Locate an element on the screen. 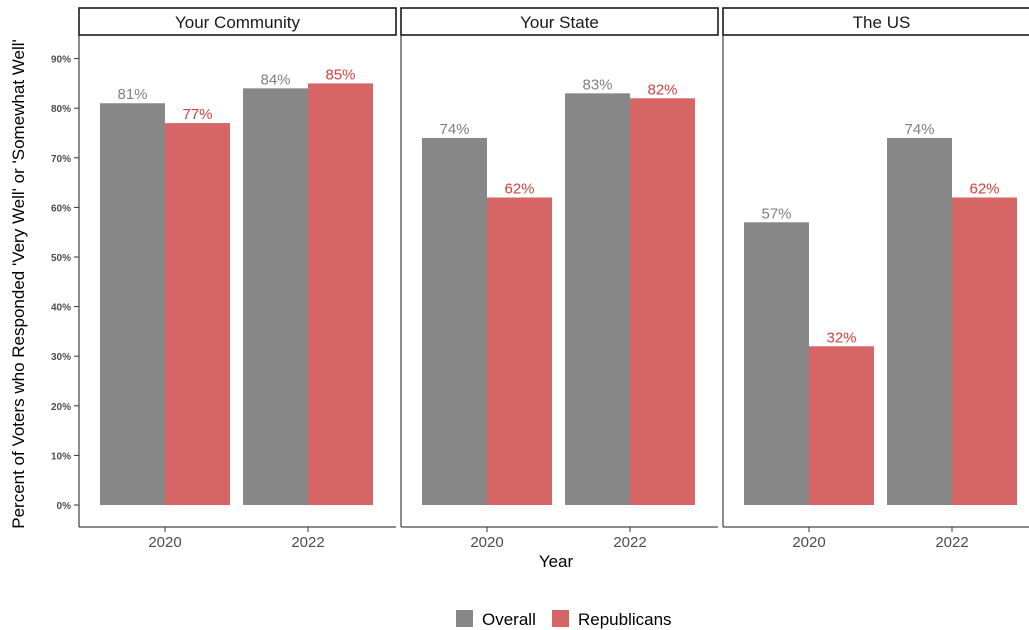  y-tick-label: 0% is located at coordinates (64, 506).